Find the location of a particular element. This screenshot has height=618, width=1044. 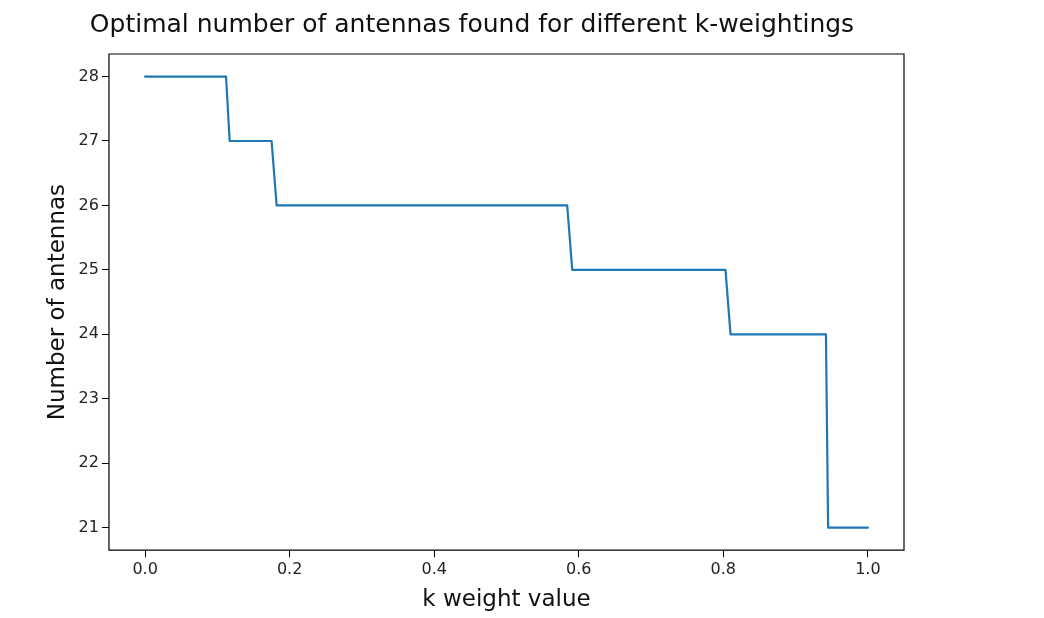

x-tick-label: 0.8 is located at coordinates (723, 568).